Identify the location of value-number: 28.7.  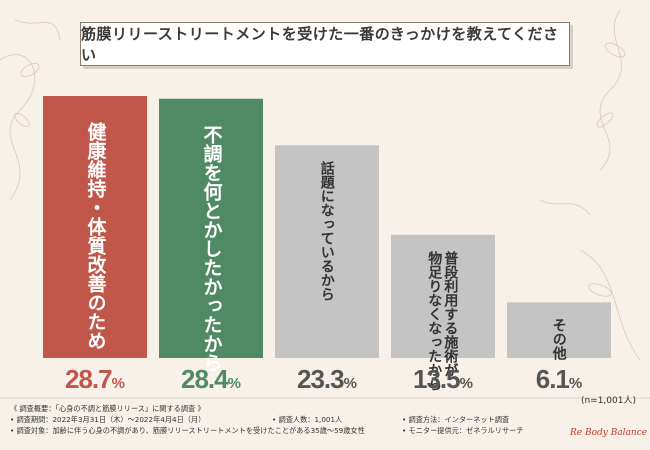
(89, 379).